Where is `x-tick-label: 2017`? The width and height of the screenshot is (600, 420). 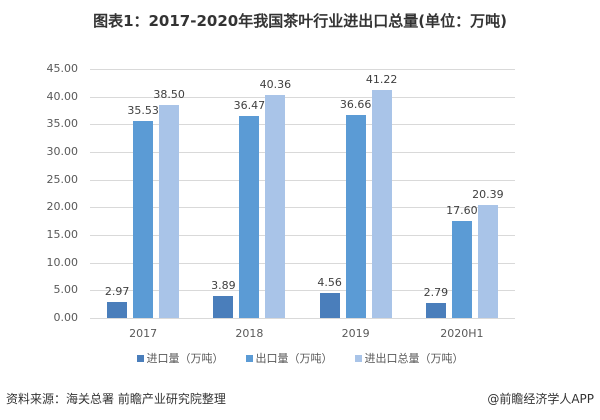
x-tick-label: 2017 is located at coordinates (143, 333).